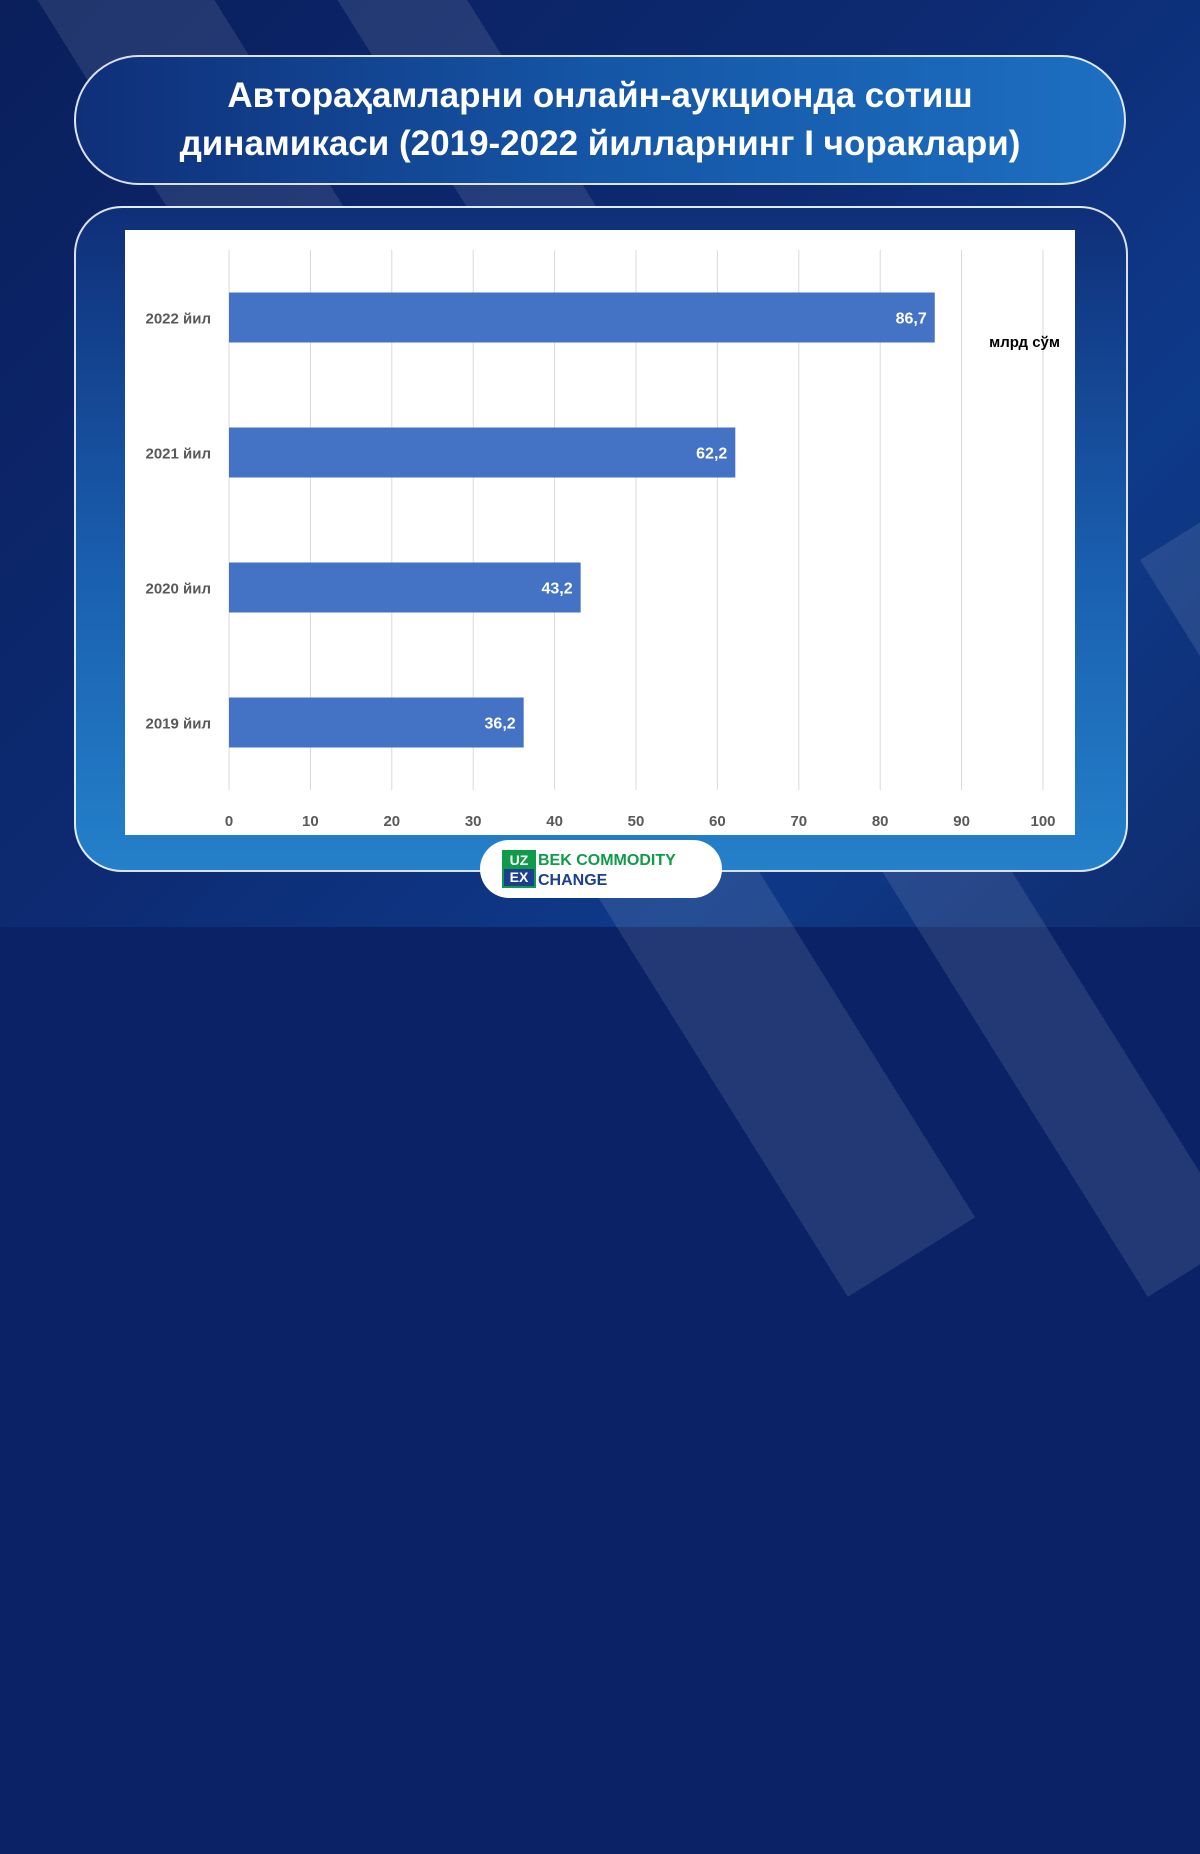 Image resolution: width=1200 pixels, height=1854 pixels. Describe the element at coordinates (519, 877) in the screenshot. I see `logo-mark-bottom: EX` at that location.